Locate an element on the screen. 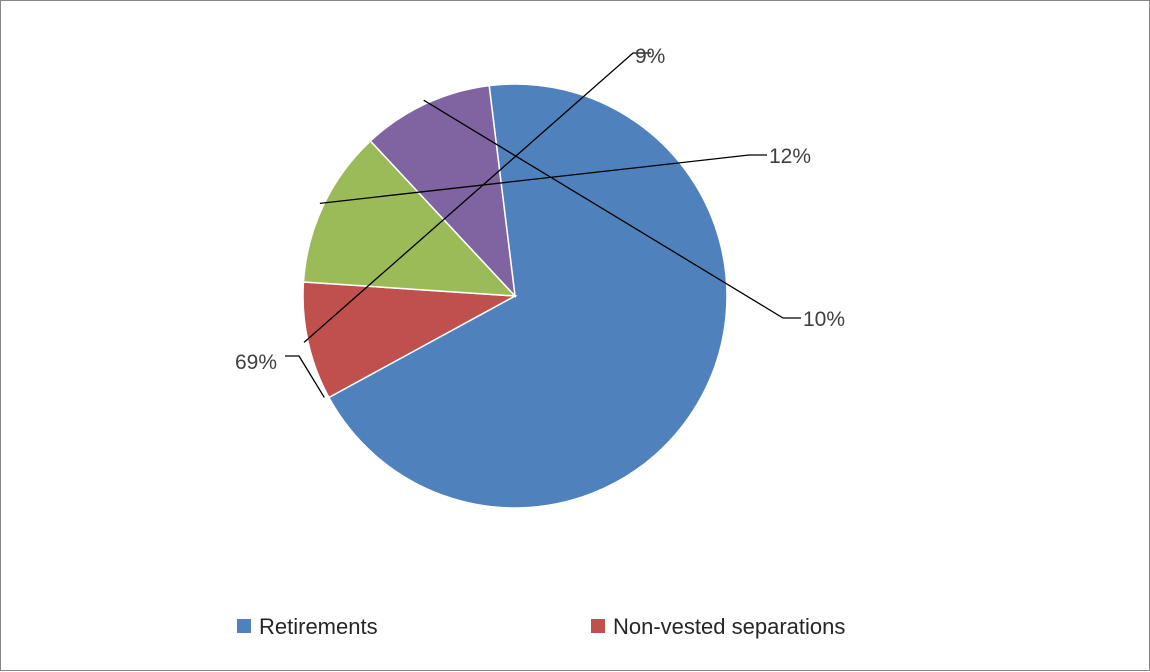 The image size is (1150, 672). data-label-4: 10% is located at coordinates (824, 319).